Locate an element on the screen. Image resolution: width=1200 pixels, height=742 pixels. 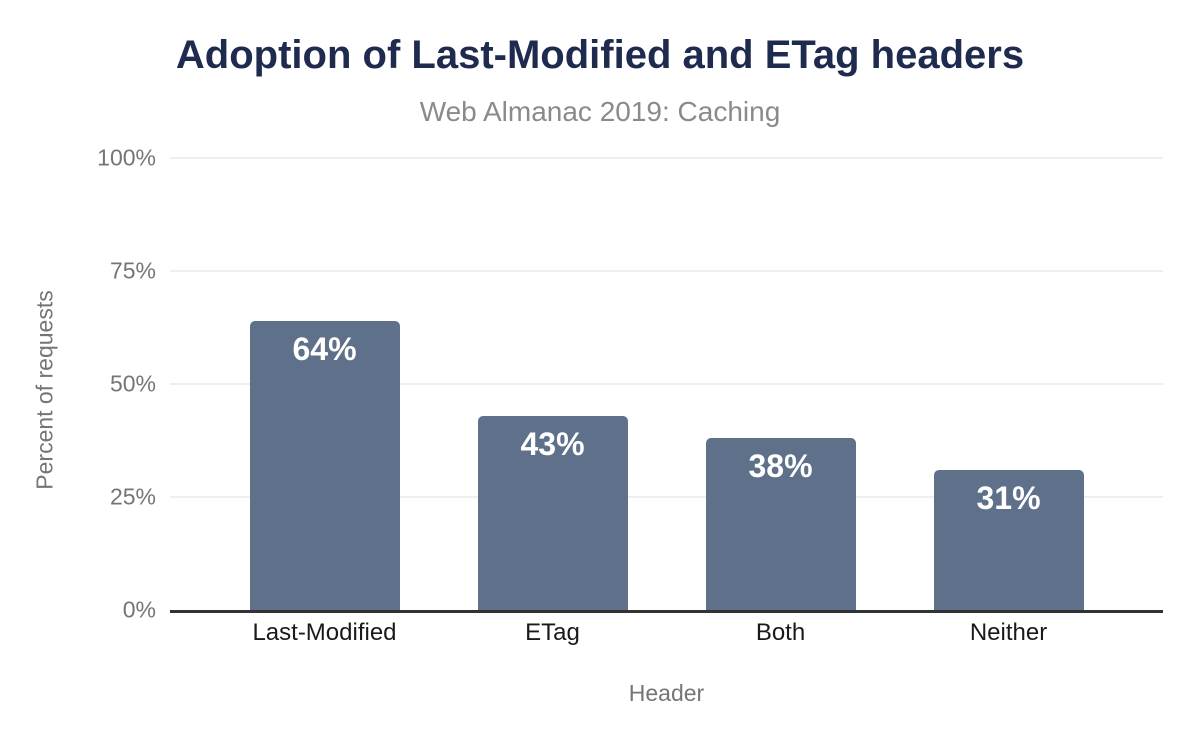
x-tick-label: ETag is located at coordinates (552, 632).